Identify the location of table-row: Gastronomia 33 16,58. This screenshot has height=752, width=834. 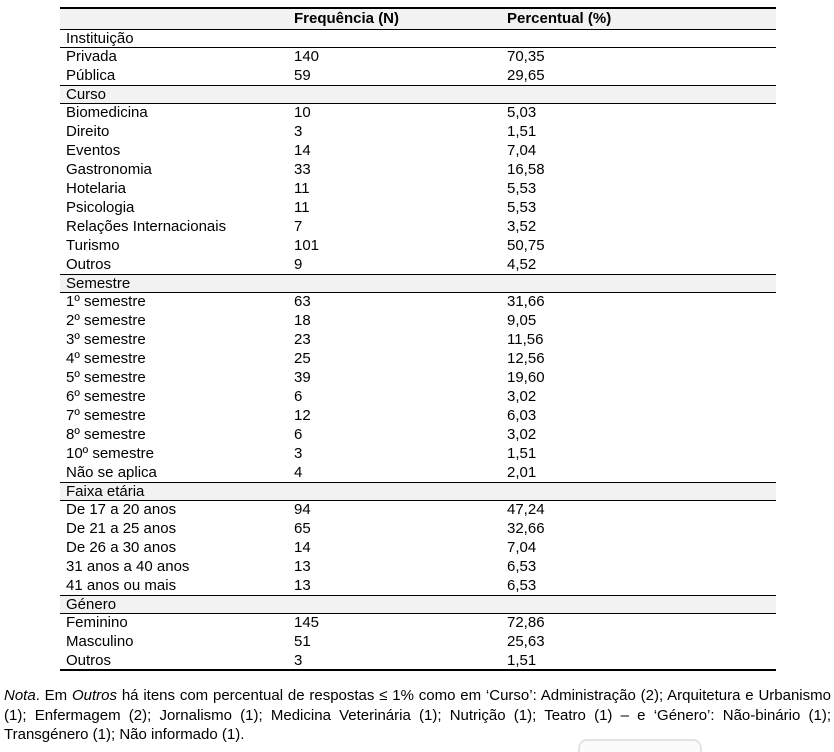
(418, 169).